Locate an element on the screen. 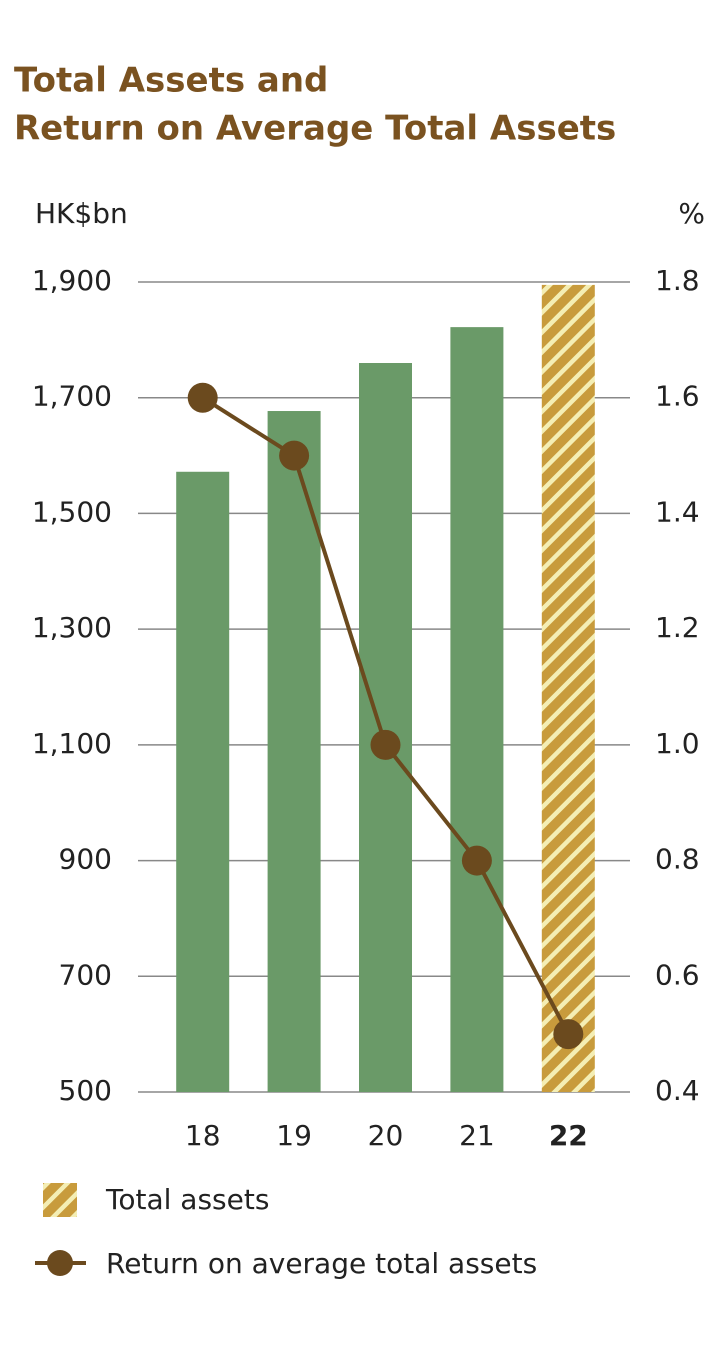 The width and height of the screenshot is (720, 1356). y2-tick-label: 1.4 is located at coordinates (677, 511).